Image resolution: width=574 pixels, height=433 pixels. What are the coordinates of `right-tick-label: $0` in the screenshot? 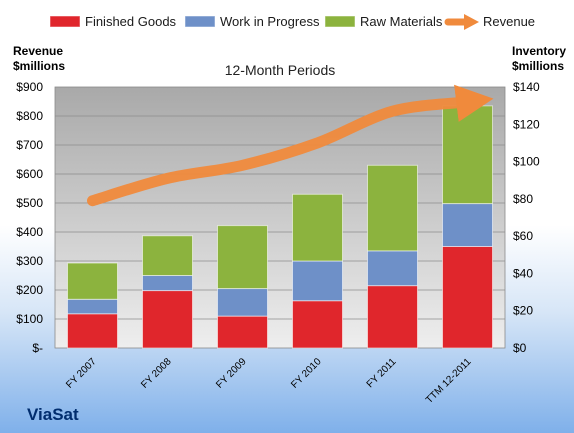 It's located at (520, 348).